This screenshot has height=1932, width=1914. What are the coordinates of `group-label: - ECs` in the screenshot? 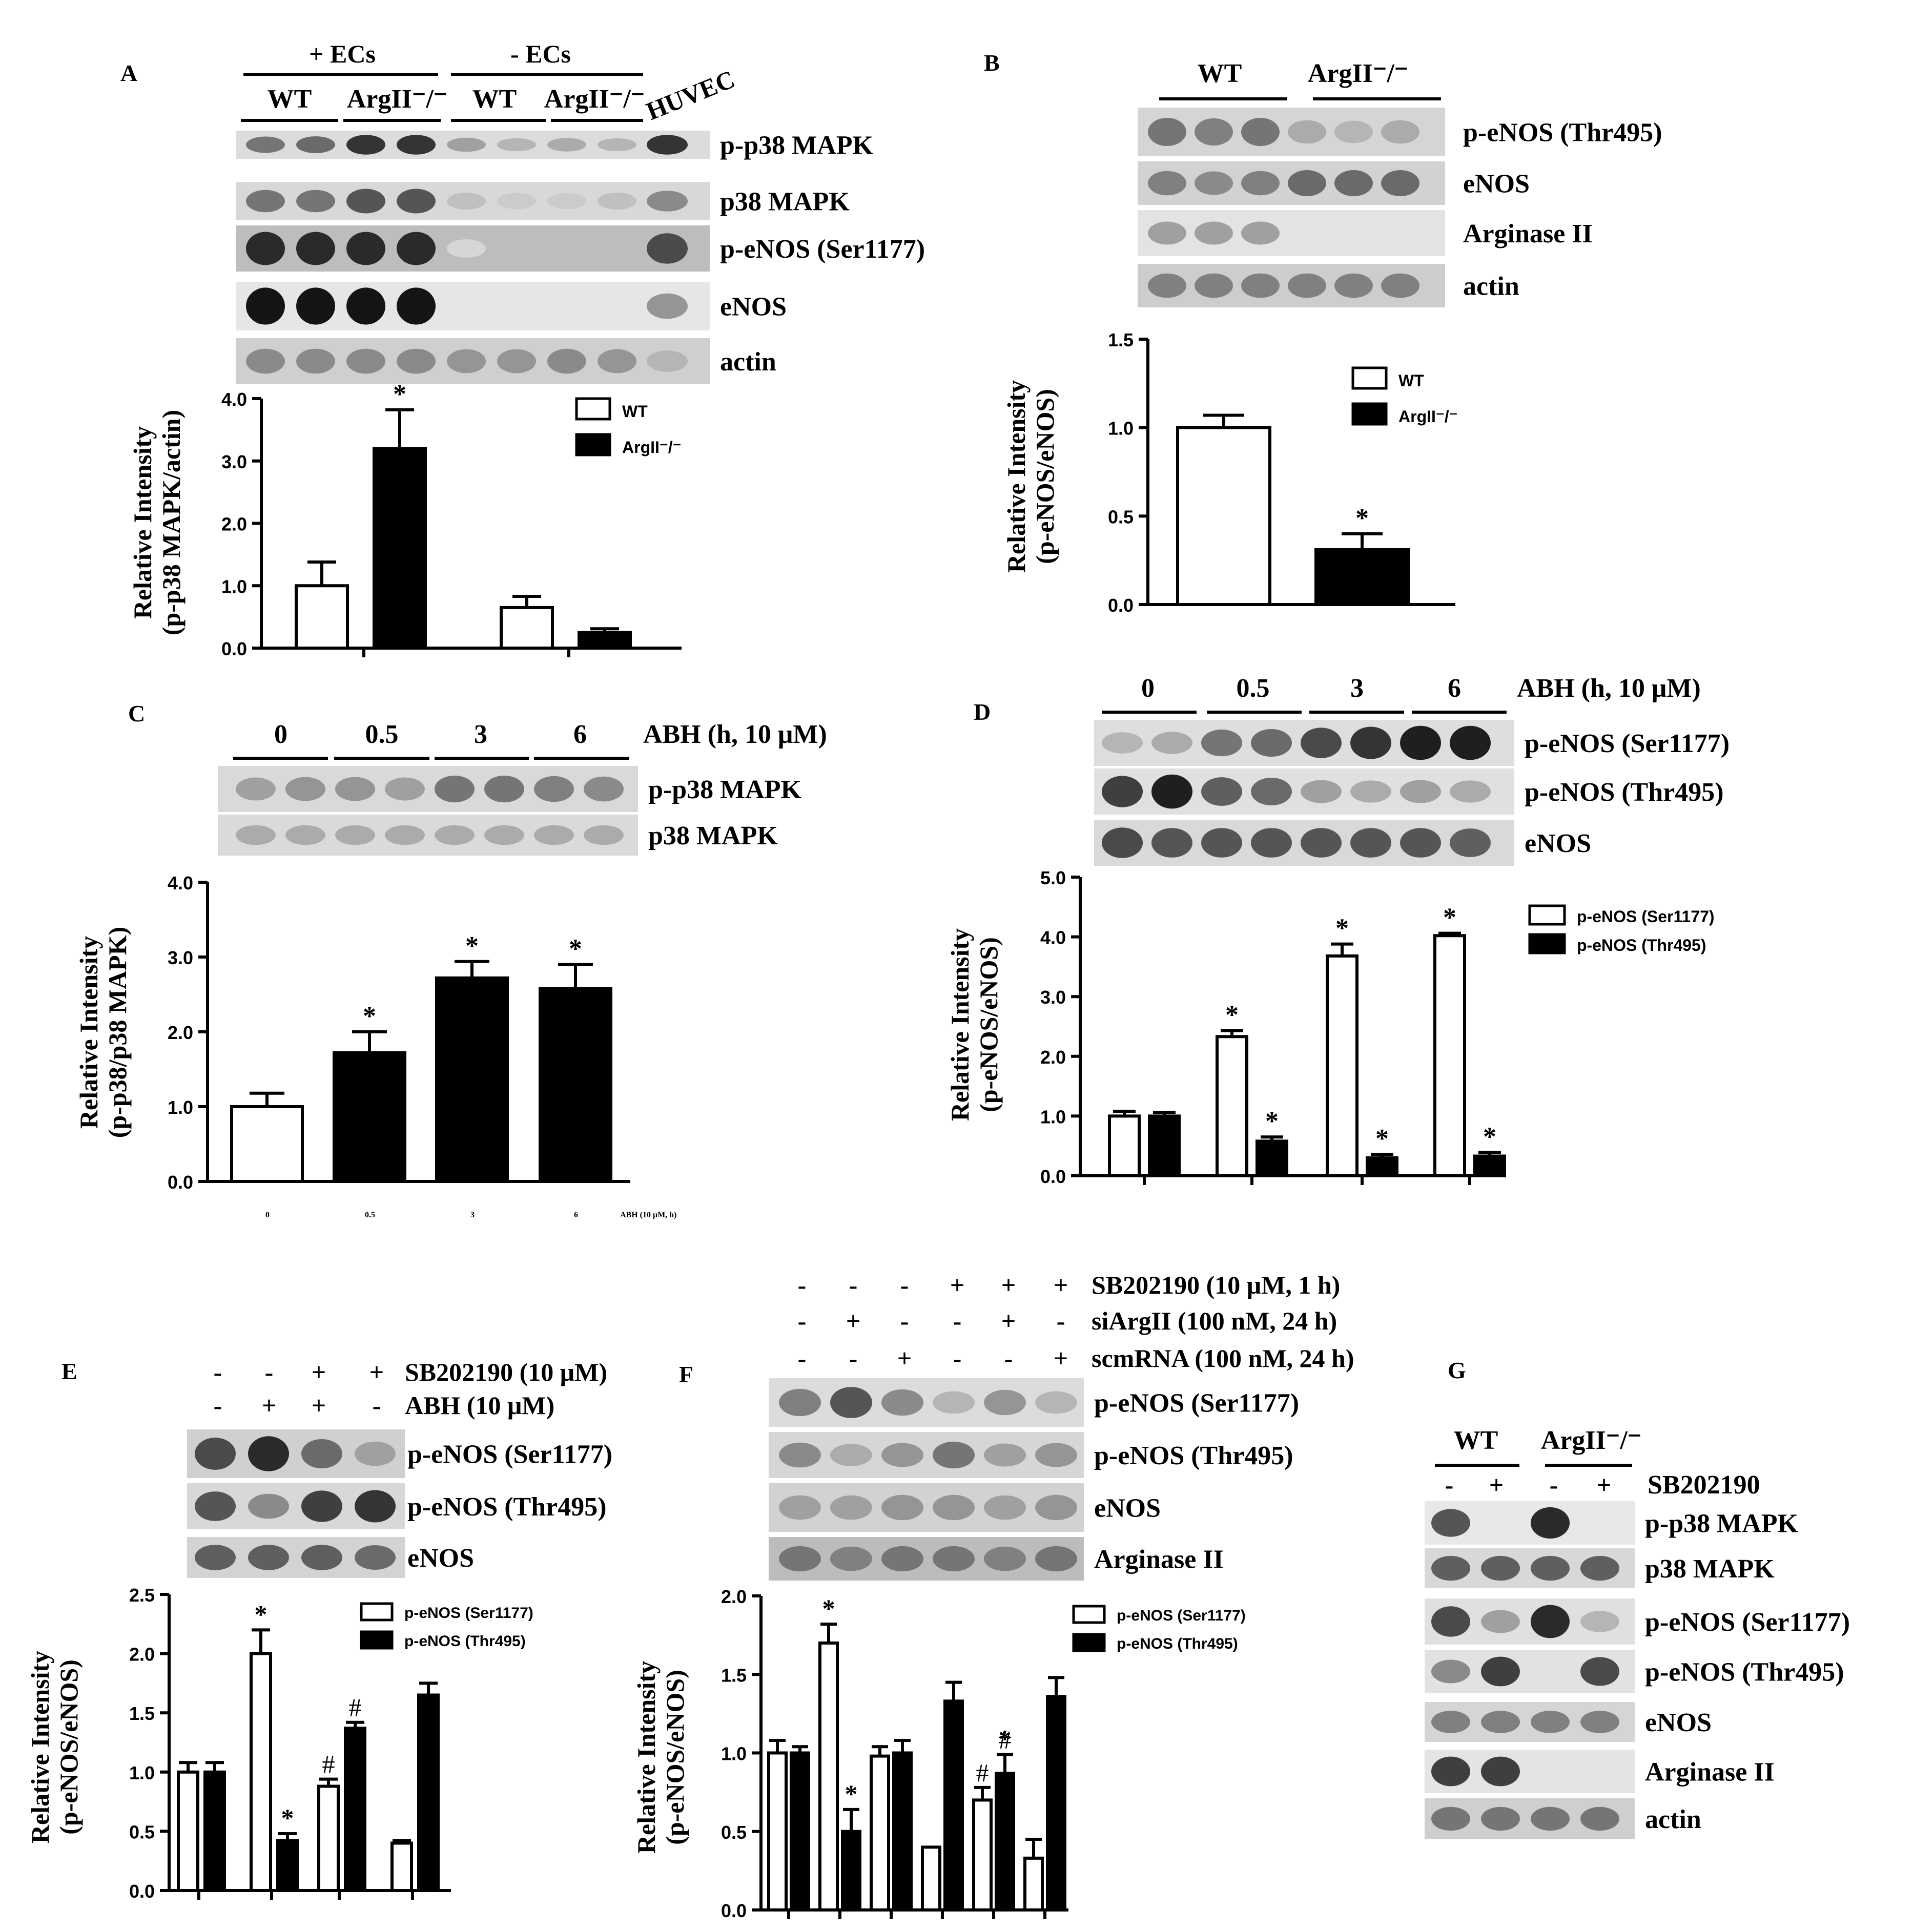 It's located at (540, 53).